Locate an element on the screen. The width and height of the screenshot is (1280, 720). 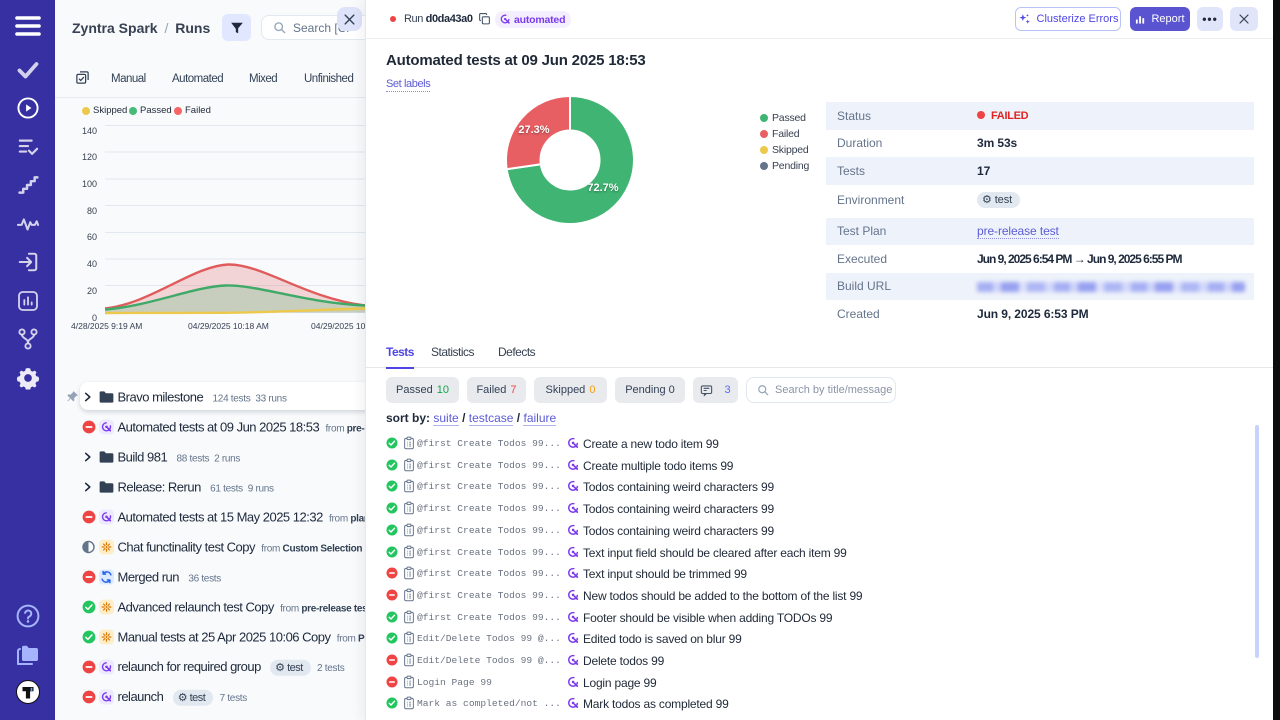
svg-text: 72.7% is located at coordinates (602, 188).